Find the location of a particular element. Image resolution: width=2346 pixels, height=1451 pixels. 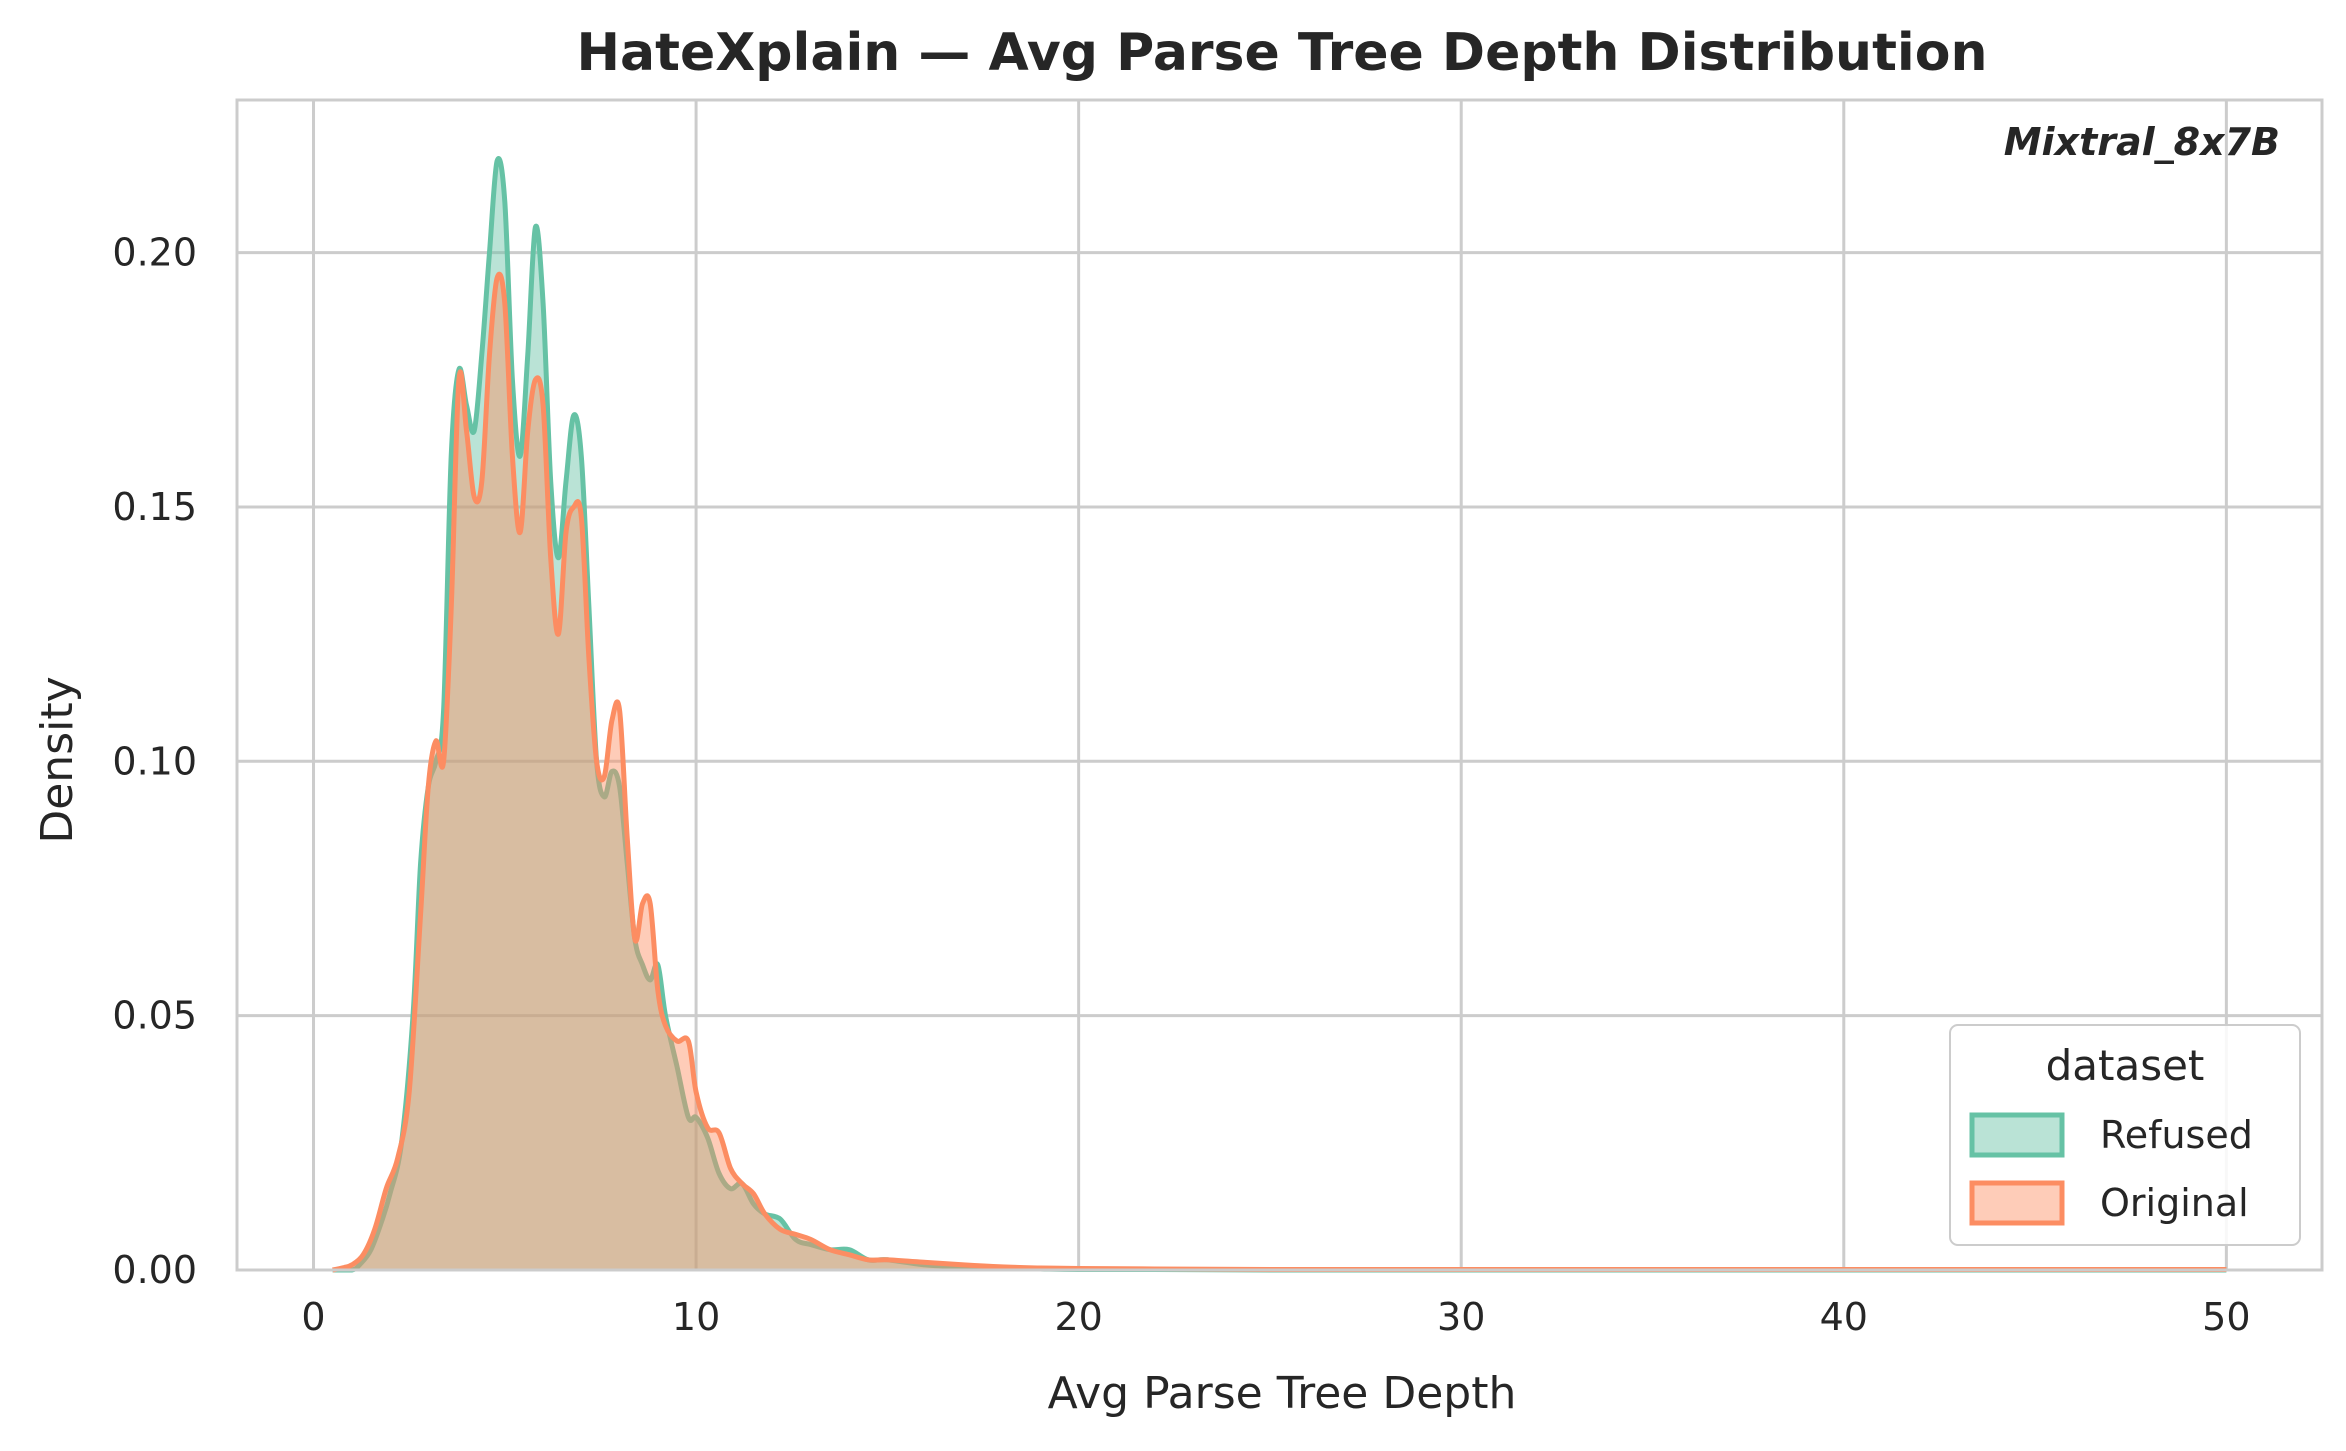

legend-swatch-original is located at coordinates (2017, 1203).